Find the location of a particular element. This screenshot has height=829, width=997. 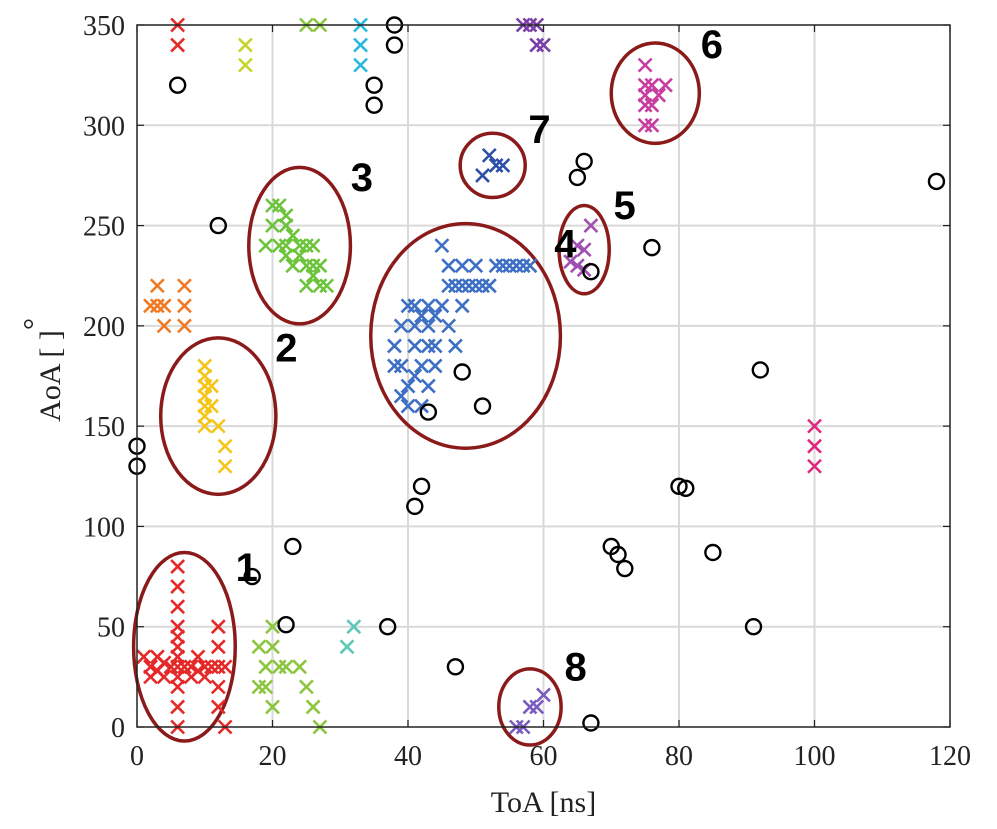

x-axis-title: ToA [ns] is located at coordinates (543, 802).